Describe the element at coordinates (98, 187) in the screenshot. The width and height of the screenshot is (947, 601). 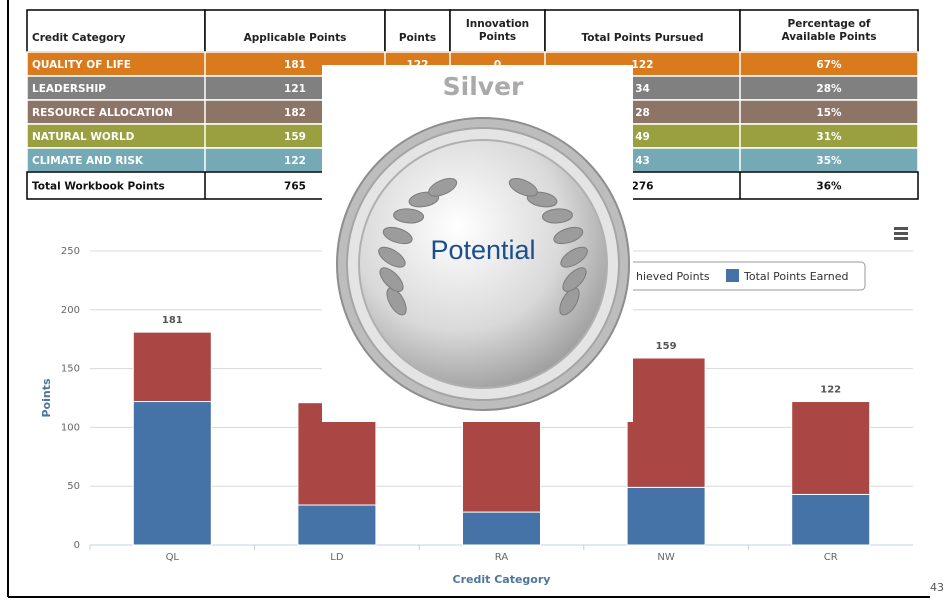
I see `table-cell: Total Workbook Points` at that location.